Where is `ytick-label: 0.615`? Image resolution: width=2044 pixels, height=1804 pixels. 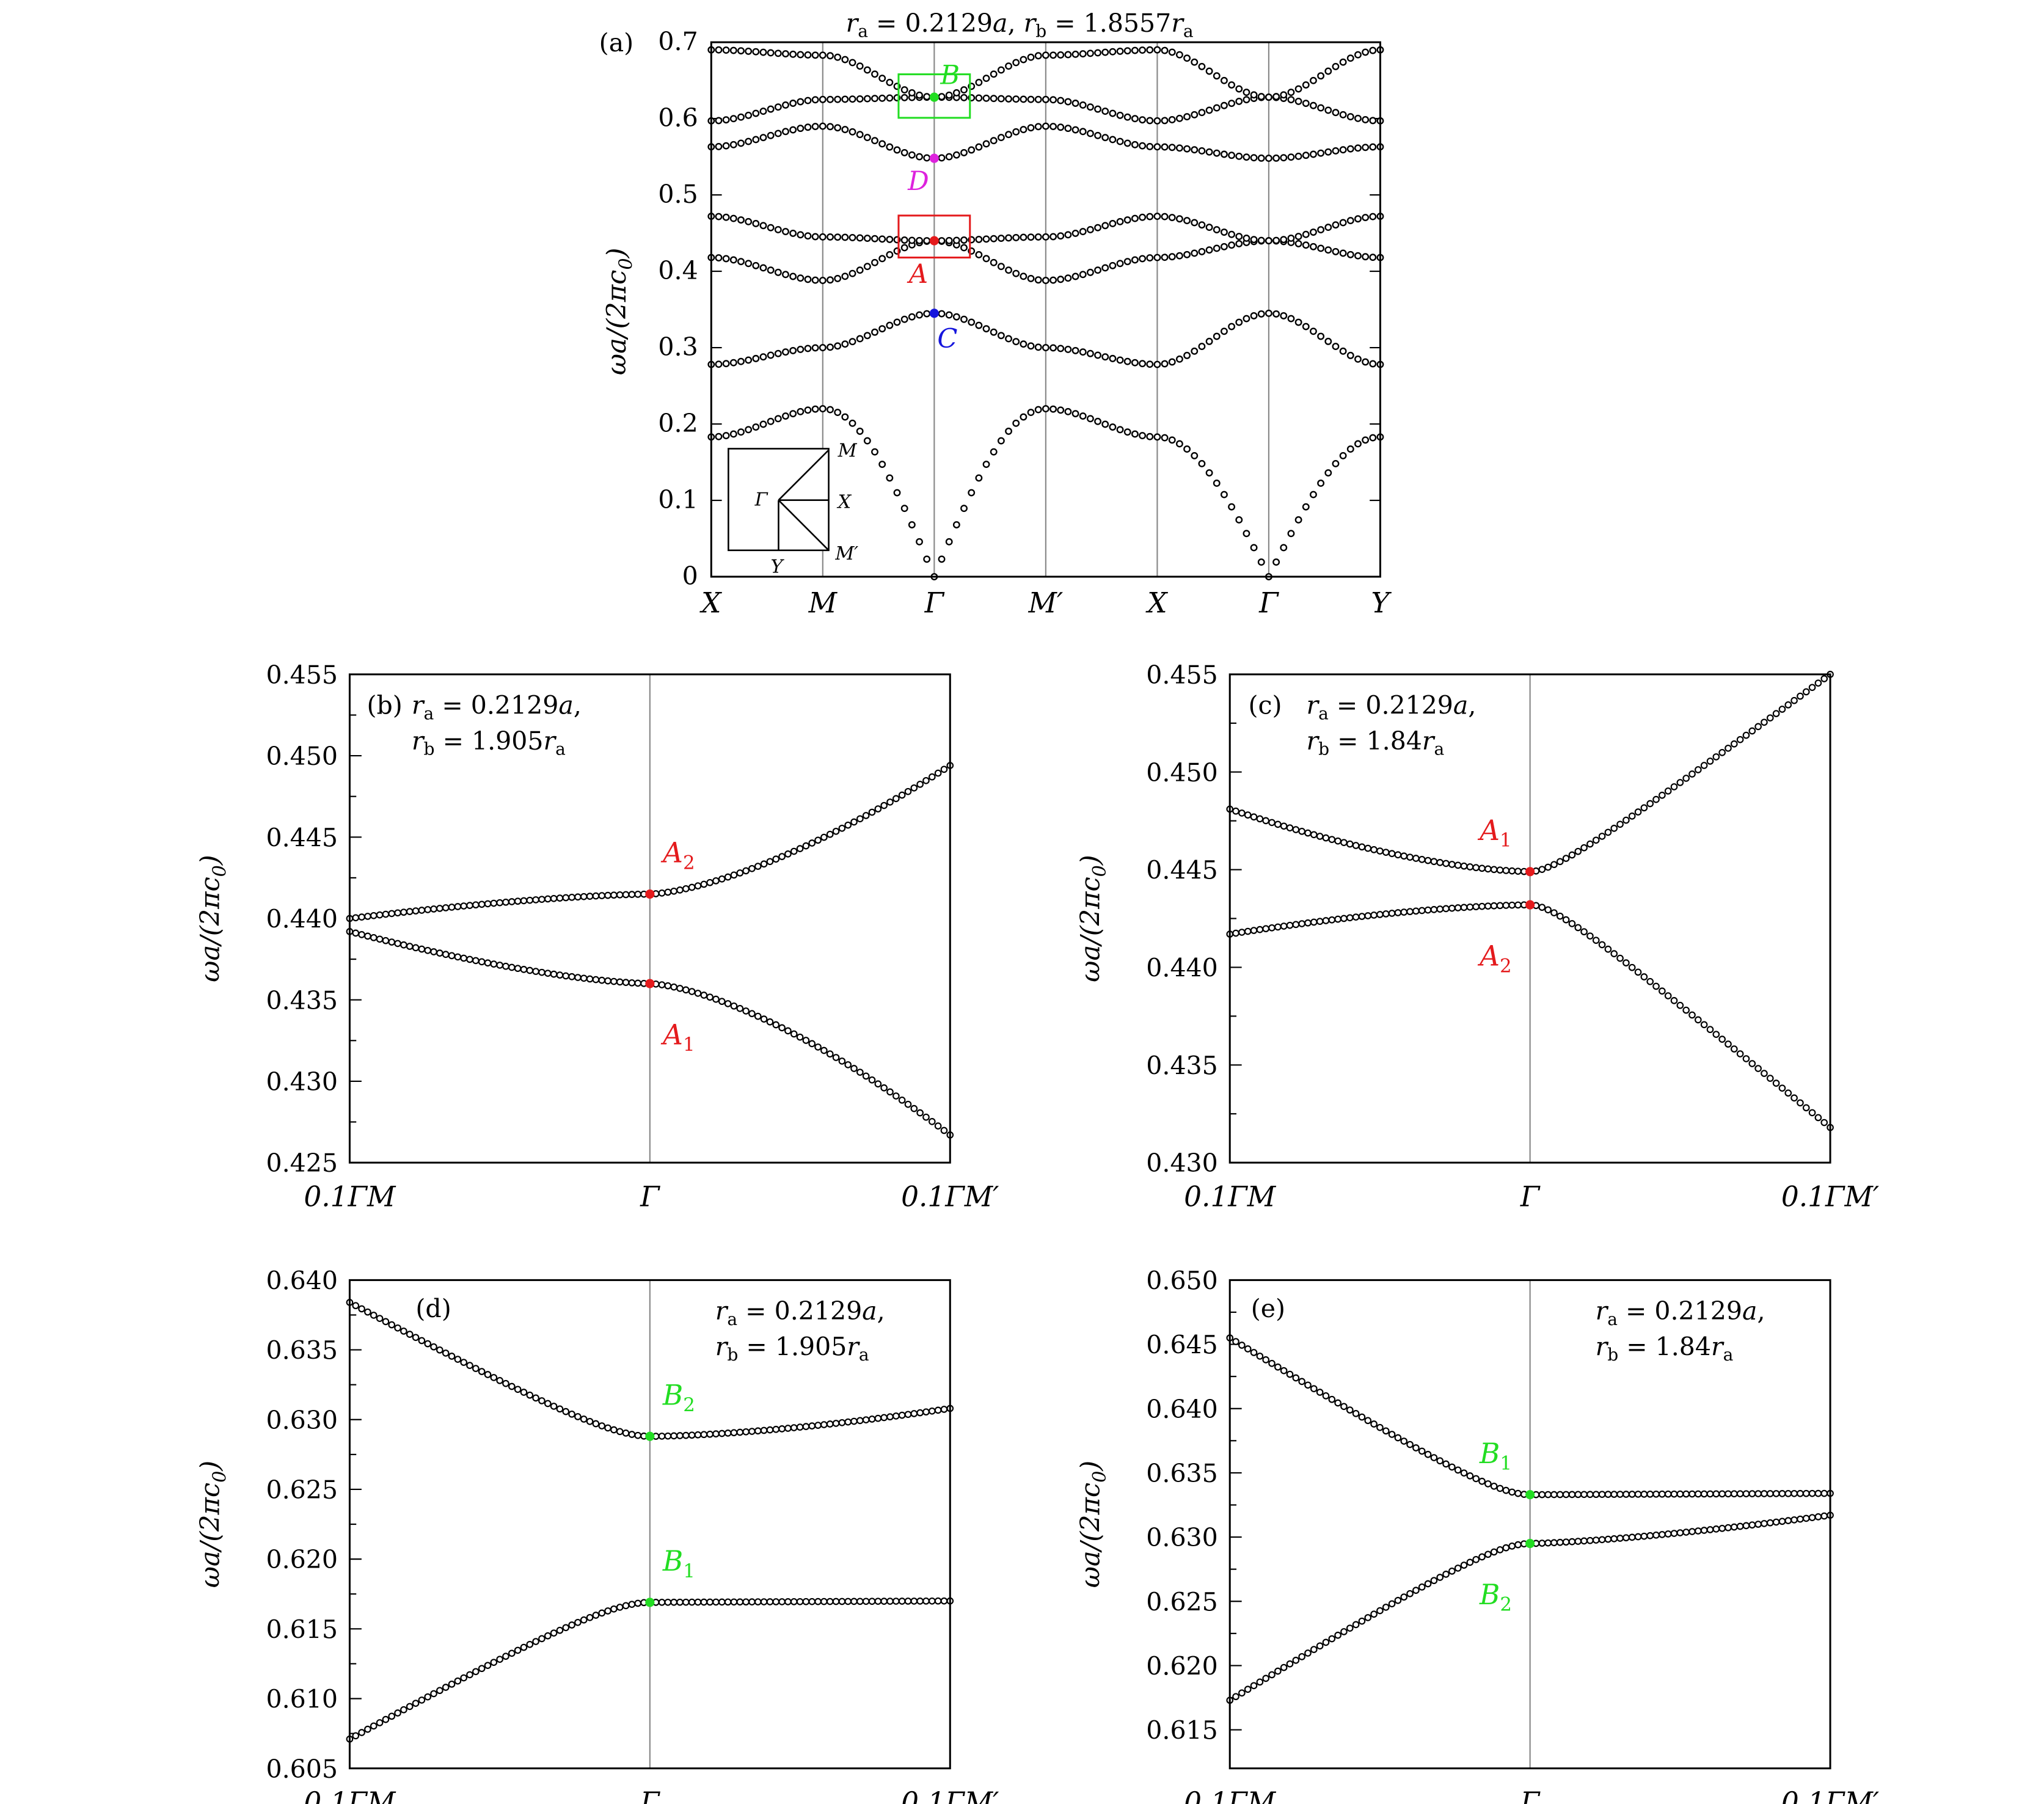
ytick-label: 0.615 is located at coordinates (1182, 1730).